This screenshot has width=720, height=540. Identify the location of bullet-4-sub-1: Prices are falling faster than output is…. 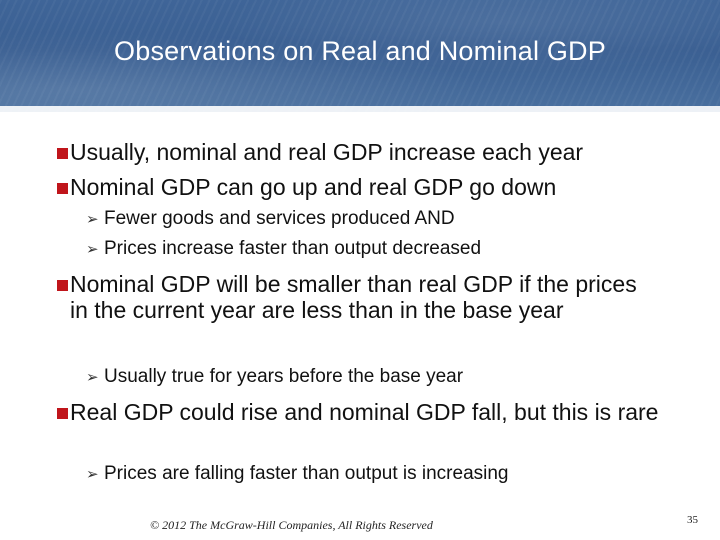
(306, 473).